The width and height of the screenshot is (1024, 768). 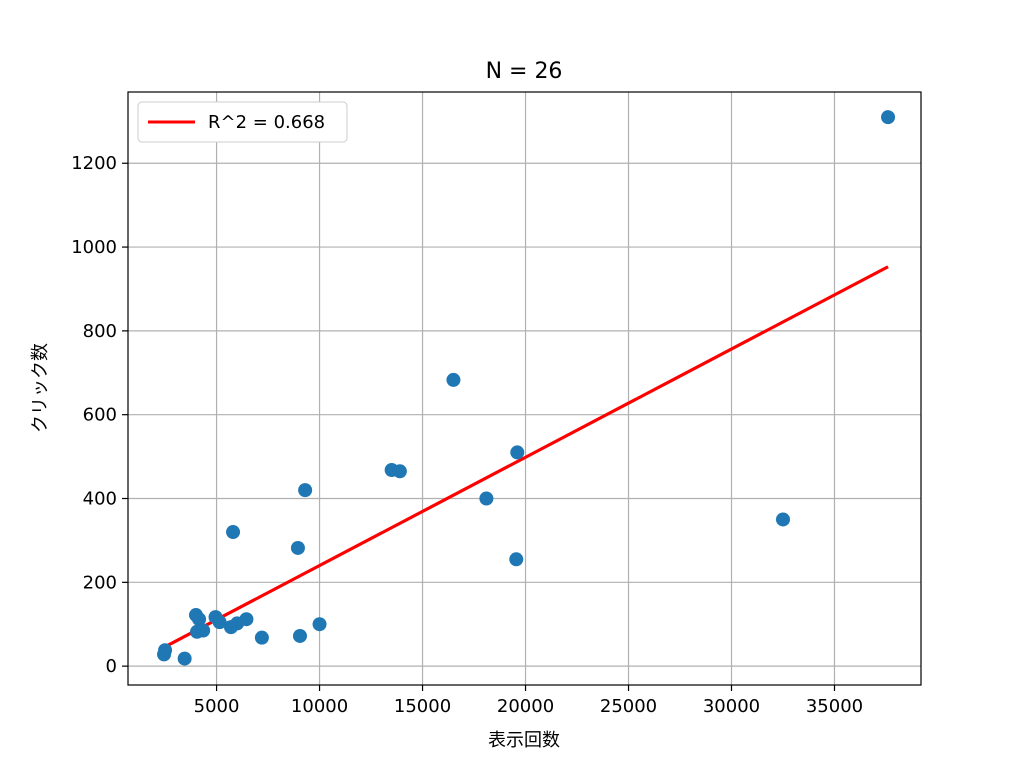 I want to click on legend-box, so click(x=242, y=122).